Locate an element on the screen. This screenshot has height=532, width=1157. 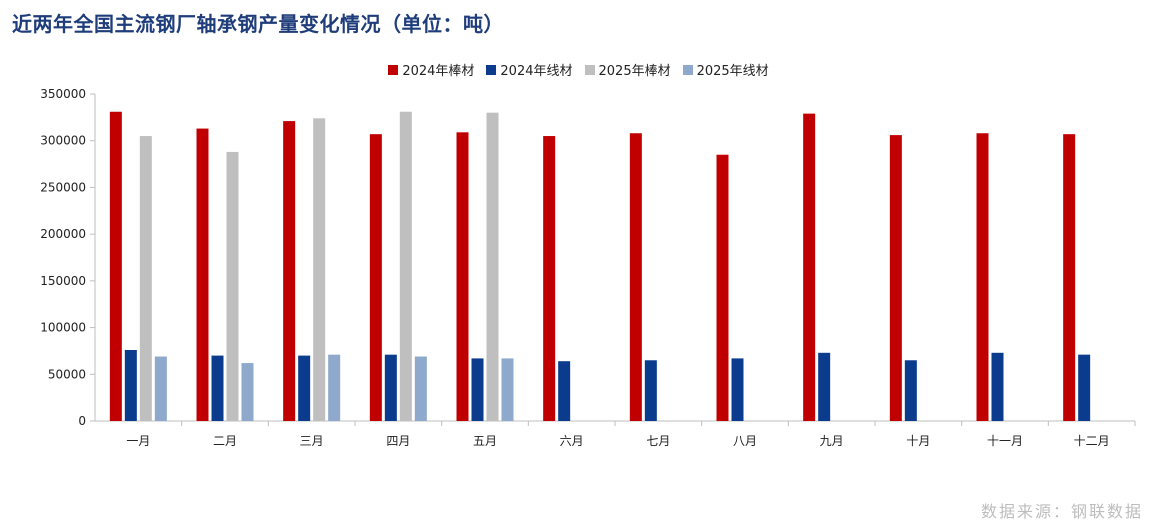
chart-title: 近两年全国主流钢厂轴承钢产量变化情况（单位：吨） is located at coordinates (258, 24).